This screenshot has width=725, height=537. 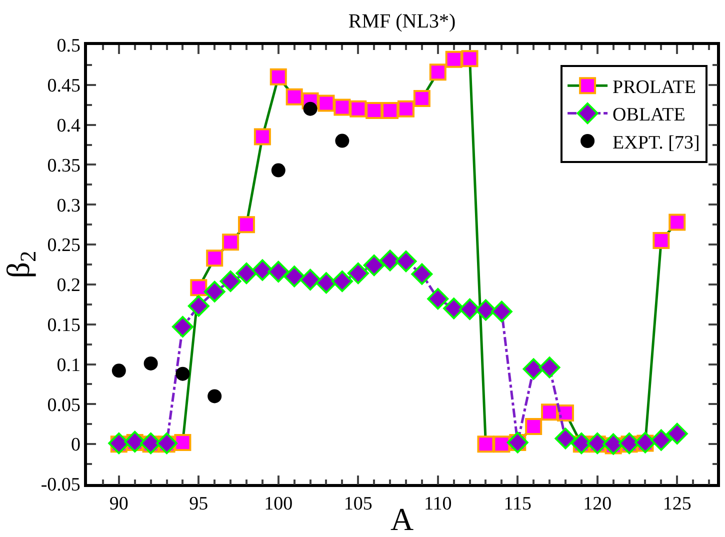 I want to click on x-tick-label: 105, so click(x=358, y=504).